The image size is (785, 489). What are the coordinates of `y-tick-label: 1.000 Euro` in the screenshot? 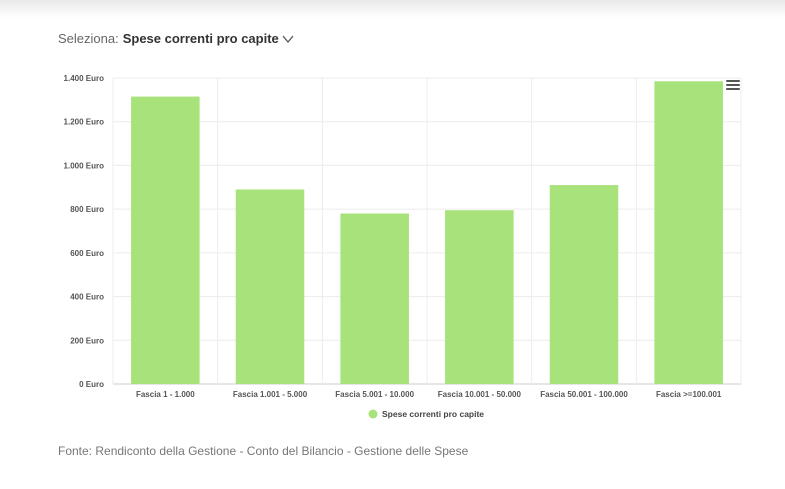 It's located at (84, 165).